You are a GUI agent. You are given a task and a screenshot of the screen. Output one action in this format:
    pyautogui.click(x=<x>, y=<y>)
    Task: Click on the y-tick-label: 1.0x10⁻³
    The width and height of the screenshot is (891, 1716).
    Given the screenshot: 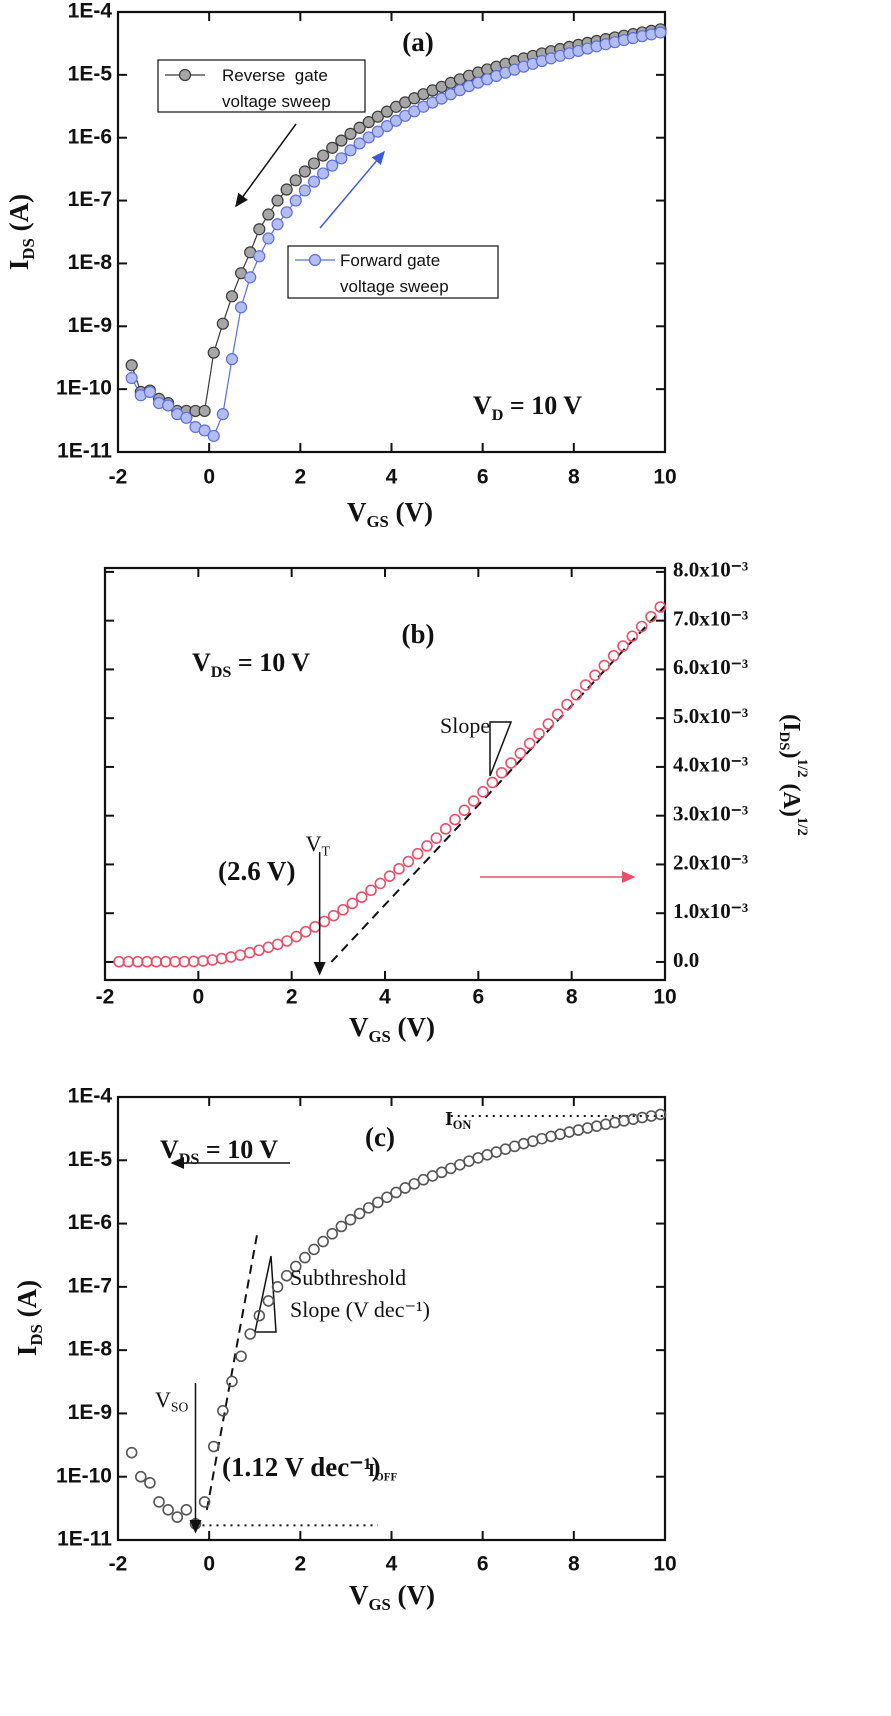 What is the action you would take?
    pyautogui.click(x=710, y=911)
    